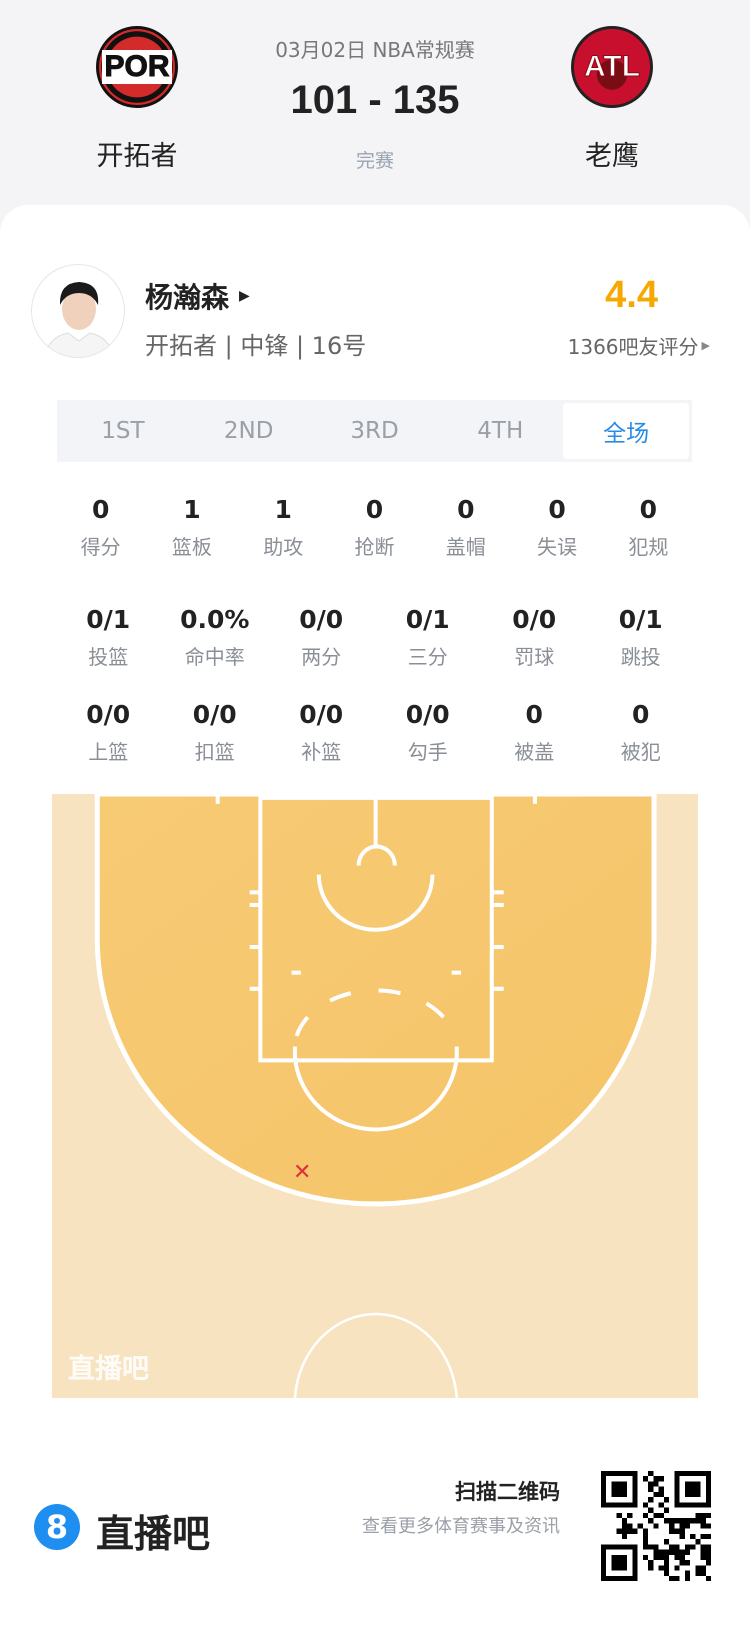 The height and width of the screenshot is (1629, 750). Describe the element at coordinates (137, 156) in the screenshot. I see `home-team-name: 开拓者` at that location.